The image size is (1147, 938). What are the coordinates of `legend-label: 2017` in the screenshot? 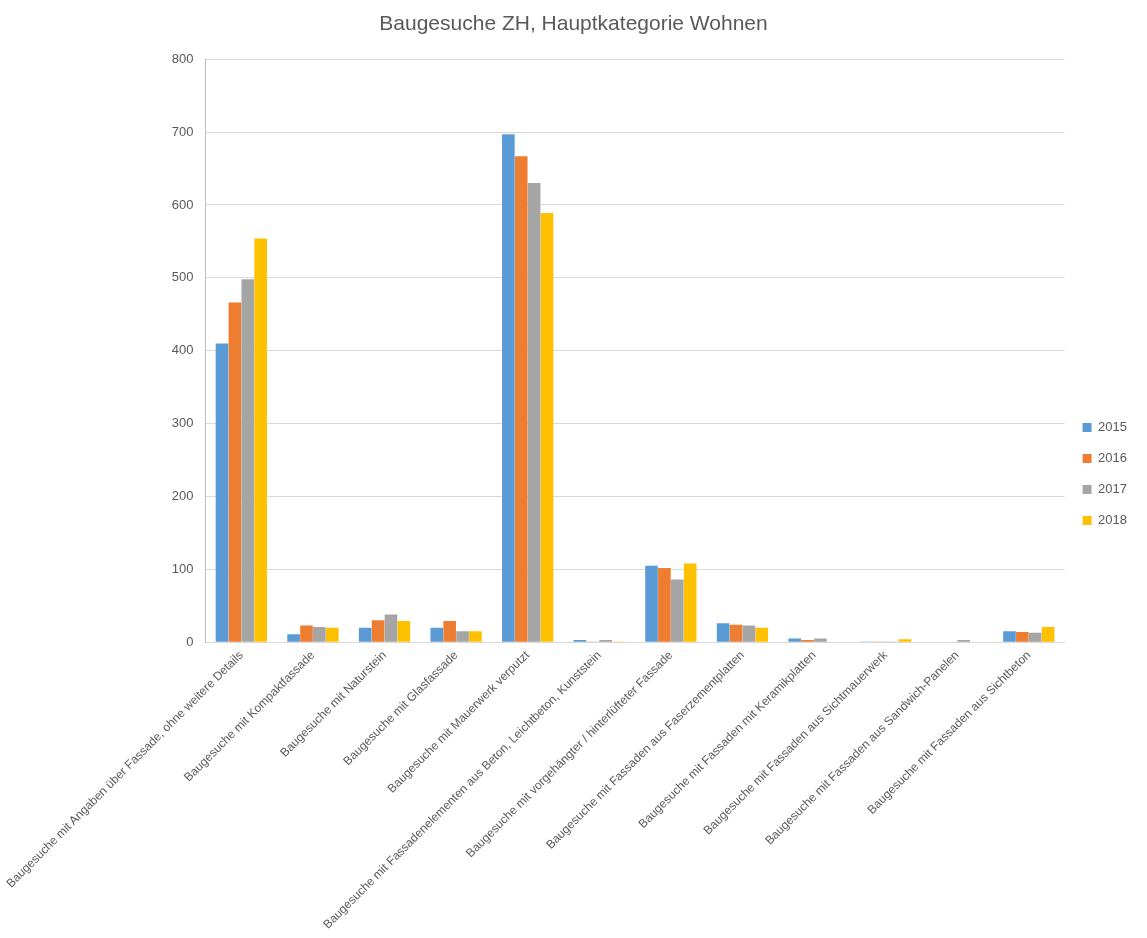 It's located at (1112, 489).